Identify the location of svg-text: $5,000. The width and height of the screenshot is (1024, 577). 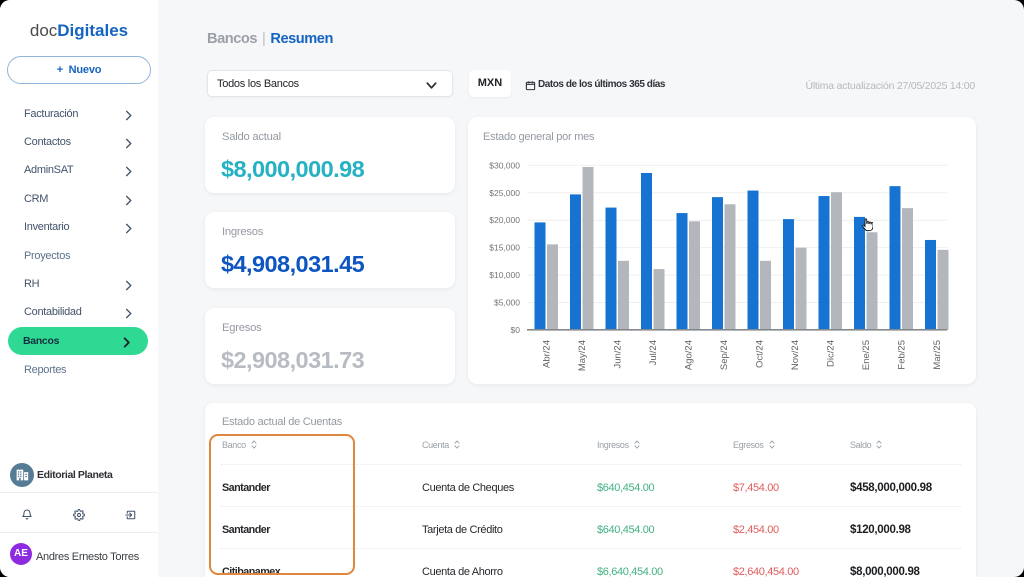
(507, 303).